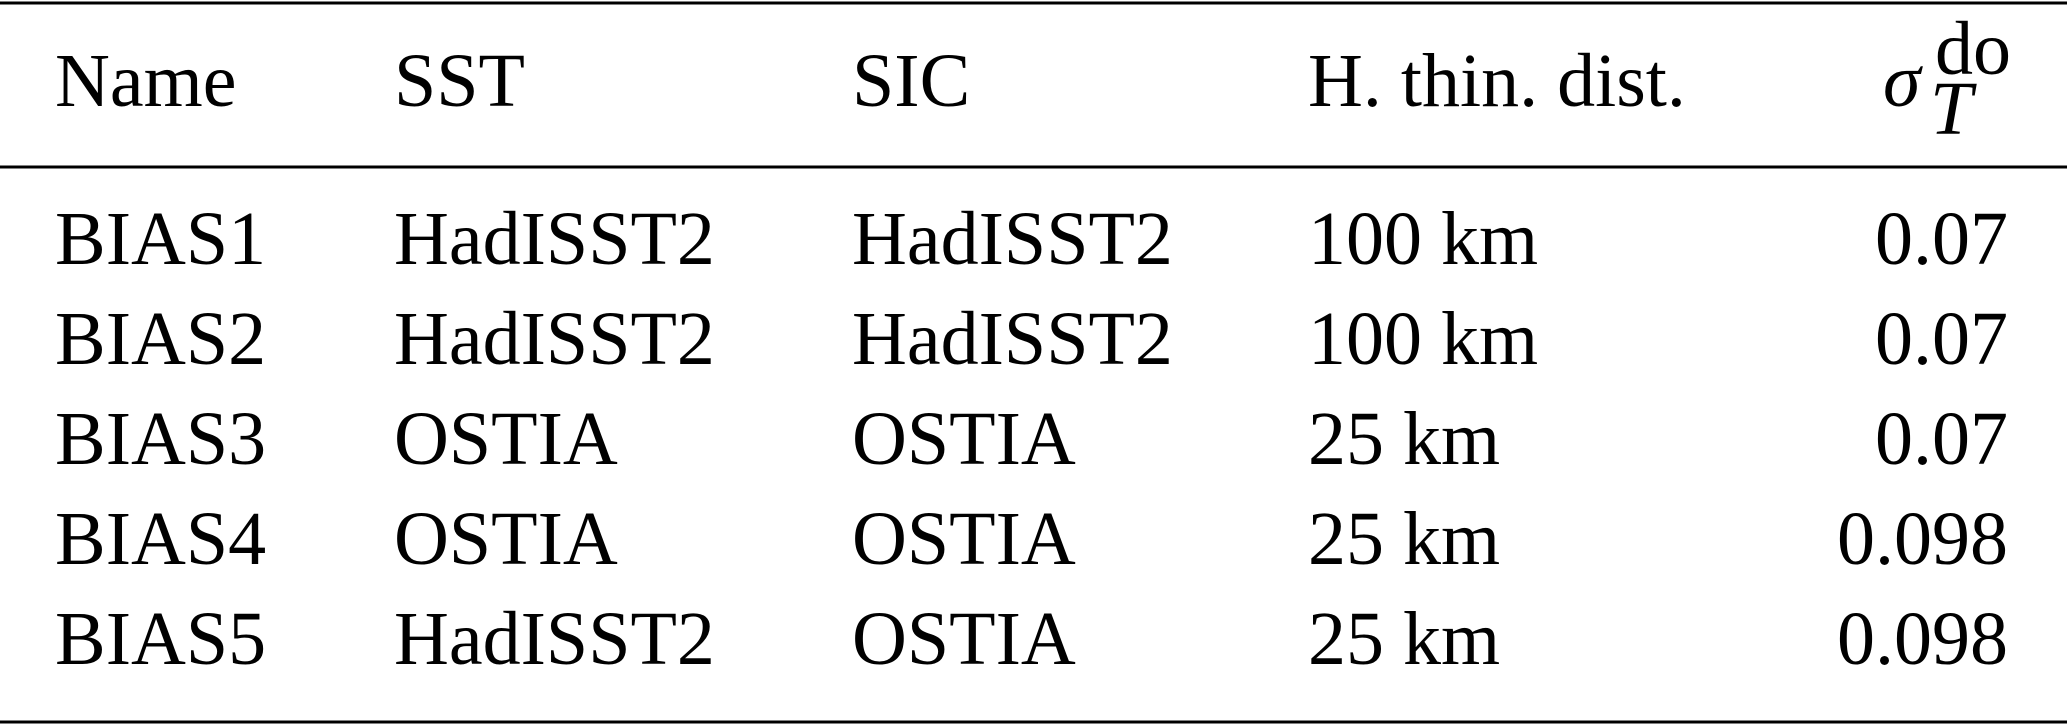 This screenshot has width=2067, height=727. What do you see at coordinates (160, 239) in the screenshot?
I see `table-cell: BIAS1` at bounding box center [160, 239].